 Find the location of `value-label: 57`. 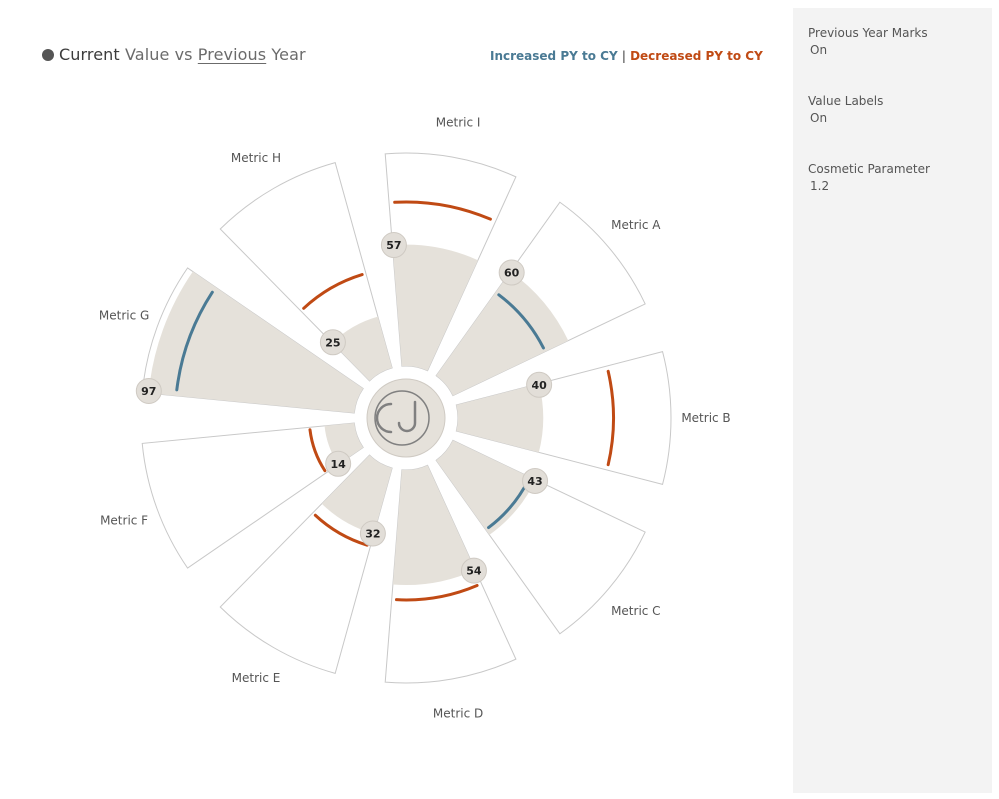

value-label: 57 is located at coordinates (393, 245).